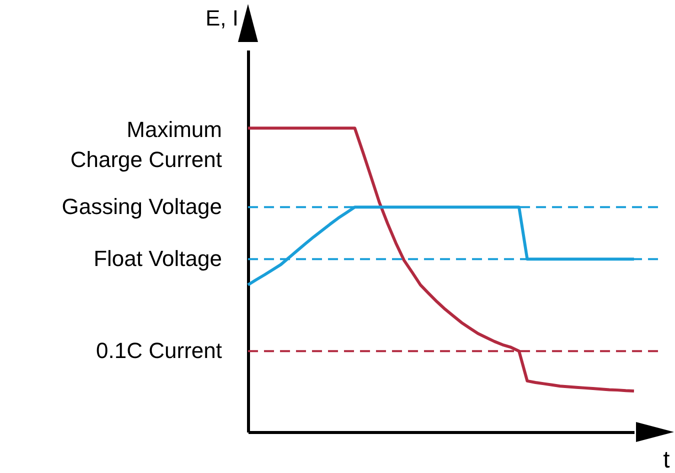  I want to click on text: Maximum Charge Current, so click(146, 144).